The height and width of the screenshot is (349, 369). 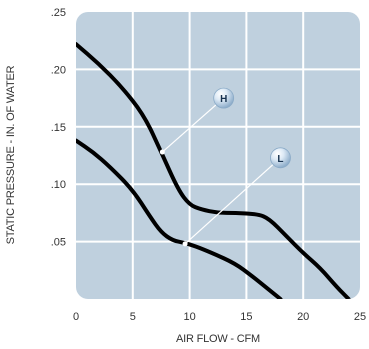 I want to click on x-tick-label: 25, so click(x=360, y=317).